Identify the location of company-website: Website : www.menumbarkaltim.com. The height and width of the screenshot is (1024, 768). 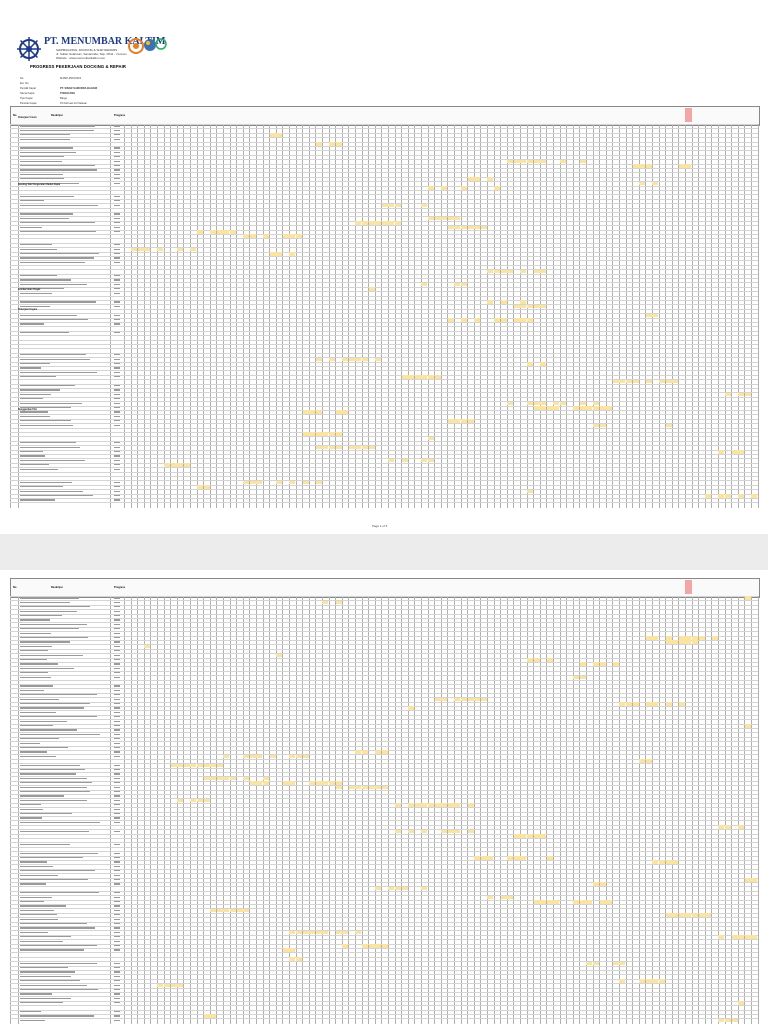
(81, 58).